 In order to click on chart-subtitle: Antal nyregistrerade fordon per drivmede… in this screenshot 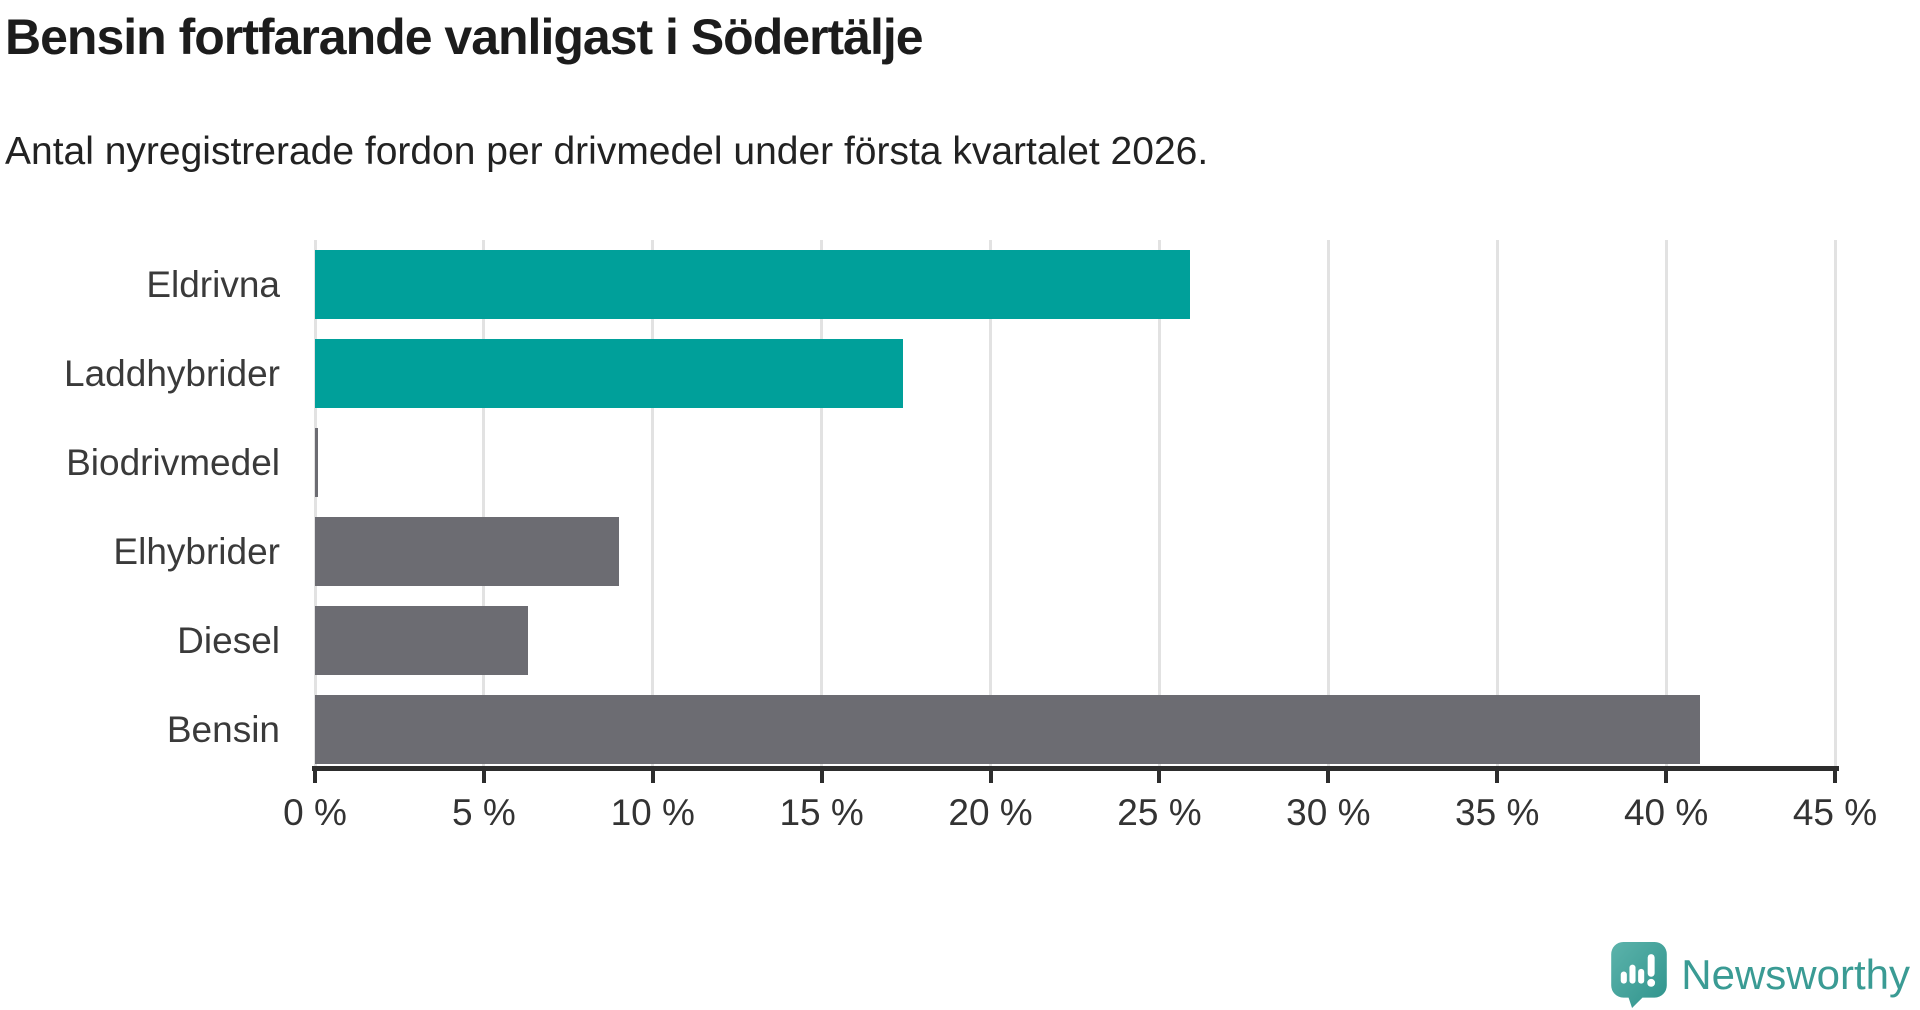, I will do `click(607, 151)`.